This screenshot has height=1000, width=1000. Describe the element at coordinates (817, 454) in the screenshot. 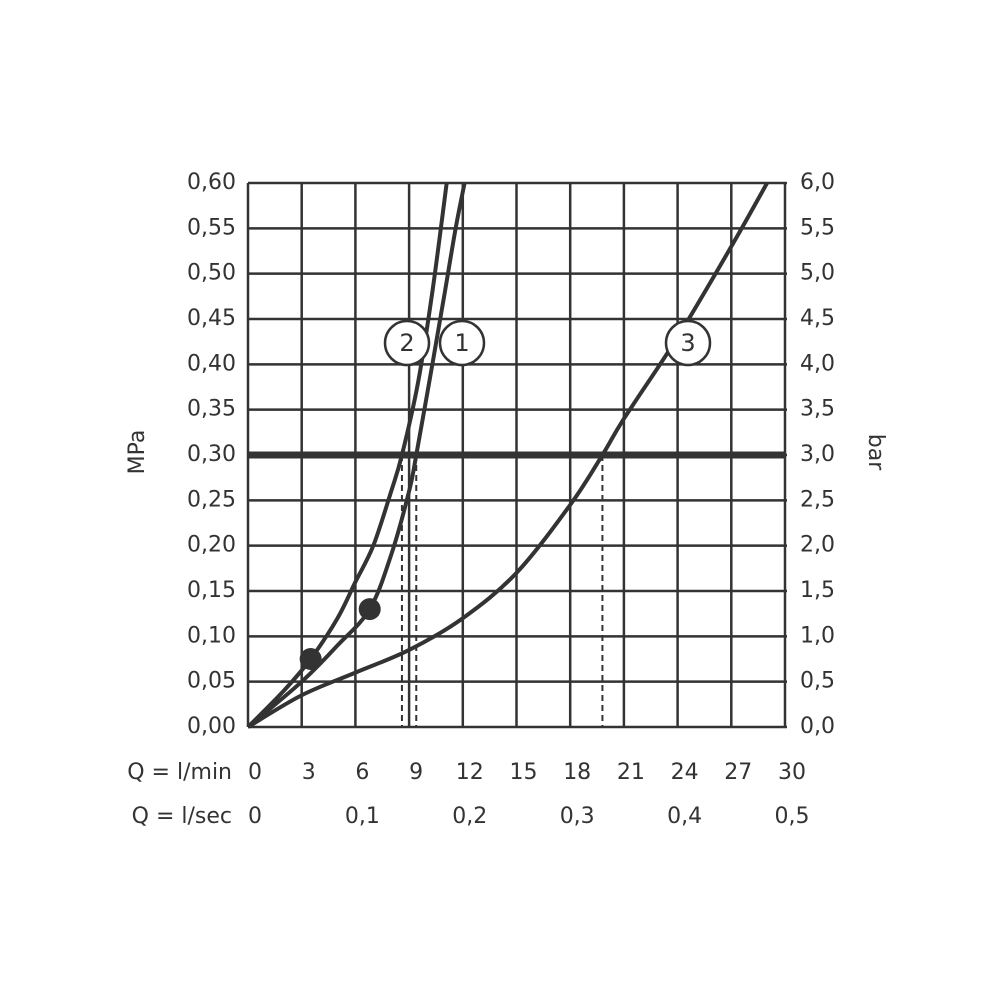

I see `y2-tick-label: 3,0` at that location.